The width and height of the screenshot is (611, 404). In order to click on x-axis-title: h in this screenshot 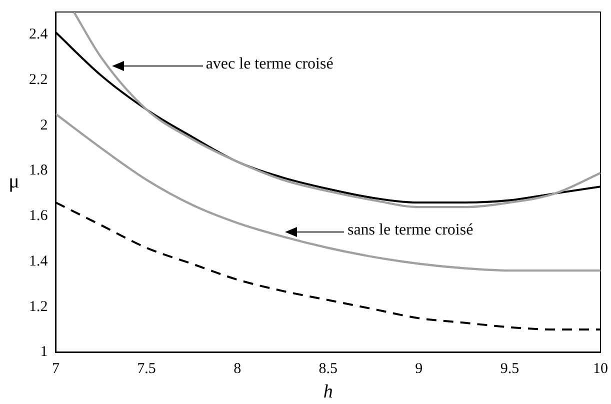, I will do `click(328, 392)`.